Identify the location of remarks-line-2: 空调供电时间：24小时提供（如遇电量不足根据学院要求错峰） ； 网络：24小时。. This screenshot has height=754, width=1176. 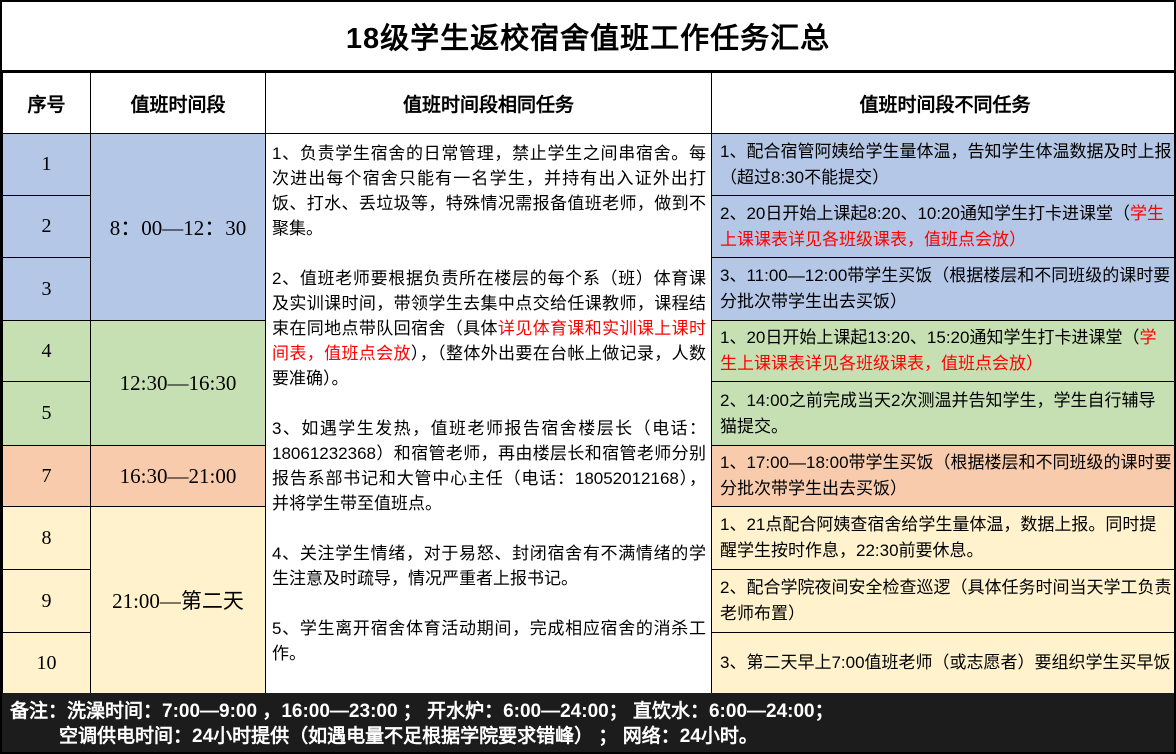
(408, 736).